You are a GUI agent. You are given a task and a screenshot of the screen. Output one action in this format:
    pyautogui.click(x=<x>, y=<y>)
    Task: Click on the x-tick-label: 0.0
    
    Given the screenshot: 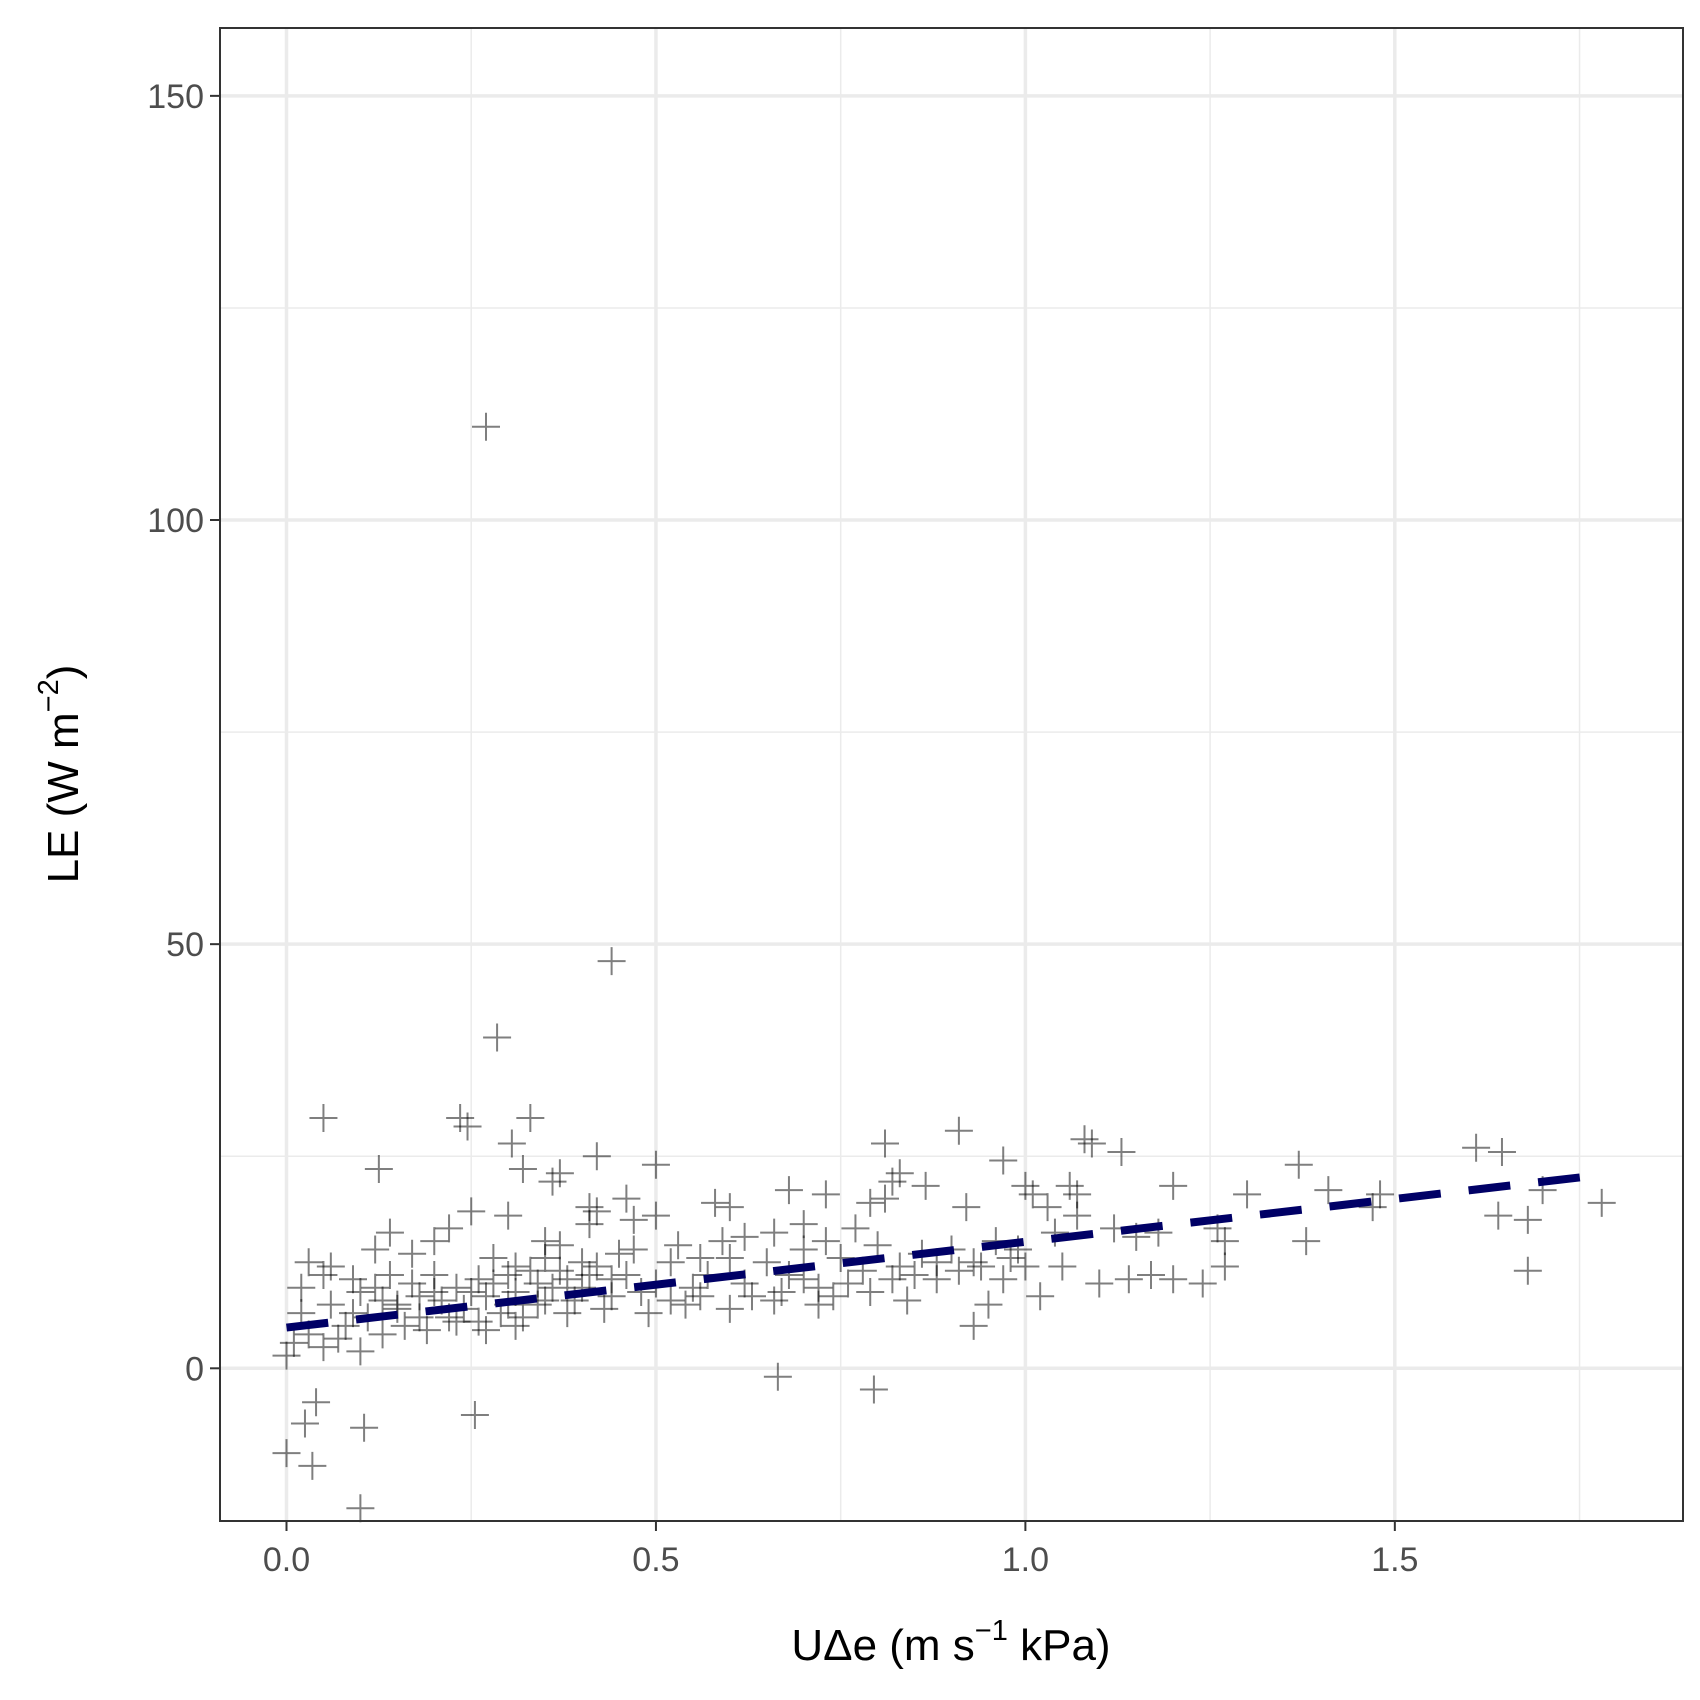 What is the action you would take?
    pyautogui.click(x=286, y=1560)
    